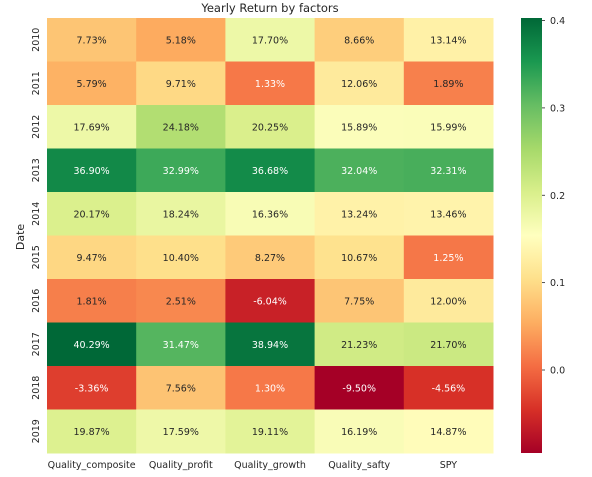  What do you see at coordinates (270, 214) in the screenshot?
I see `cell-value-label: 16.36%` at bounding box center [270, 214].